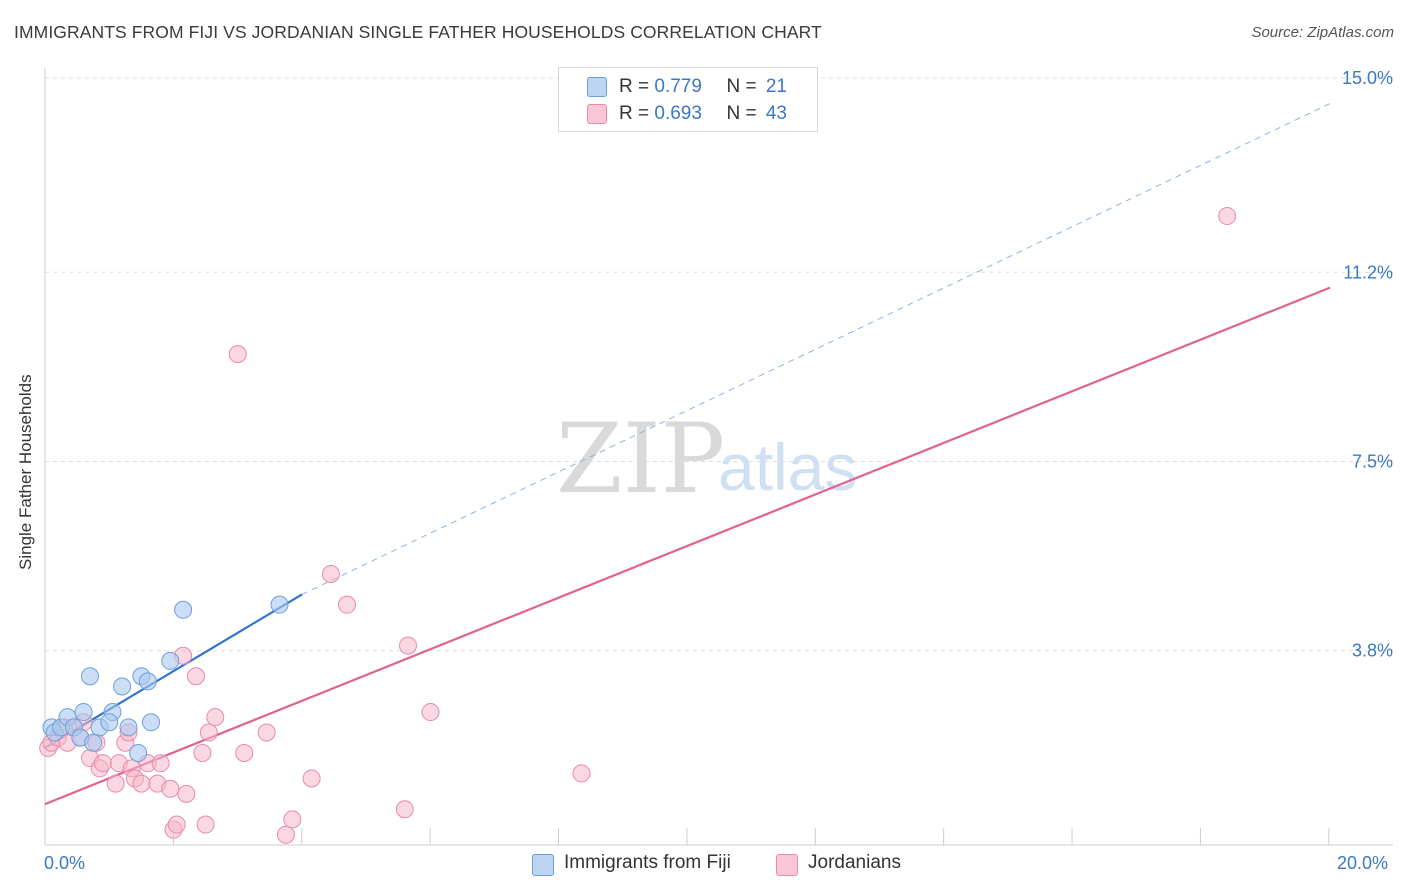  I want to click on y-tick-label: 15.0%, so click(1367, 78).